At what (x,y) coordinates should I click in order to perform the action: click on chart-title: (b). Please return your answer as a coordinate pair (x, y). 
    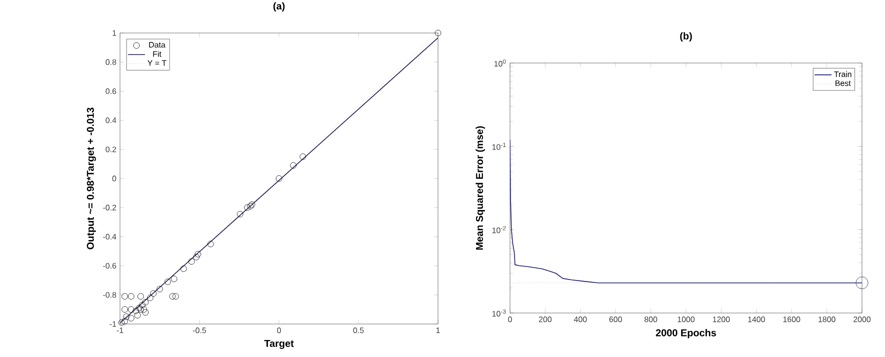
    Looking at the image, I should click on (686, 37).